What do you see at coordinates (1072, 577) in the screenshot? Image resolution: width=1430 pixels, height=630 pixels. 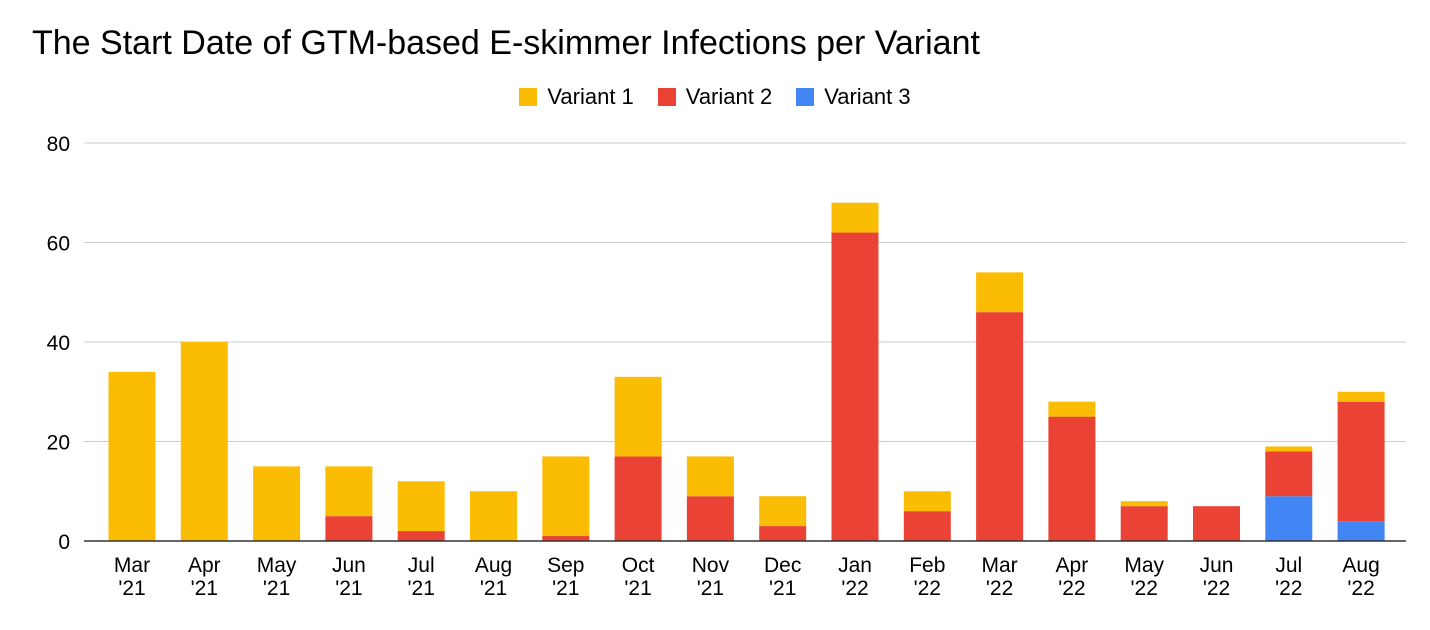 I see `x-tick-label: Apr '22` at bounding box center [1072, 577].